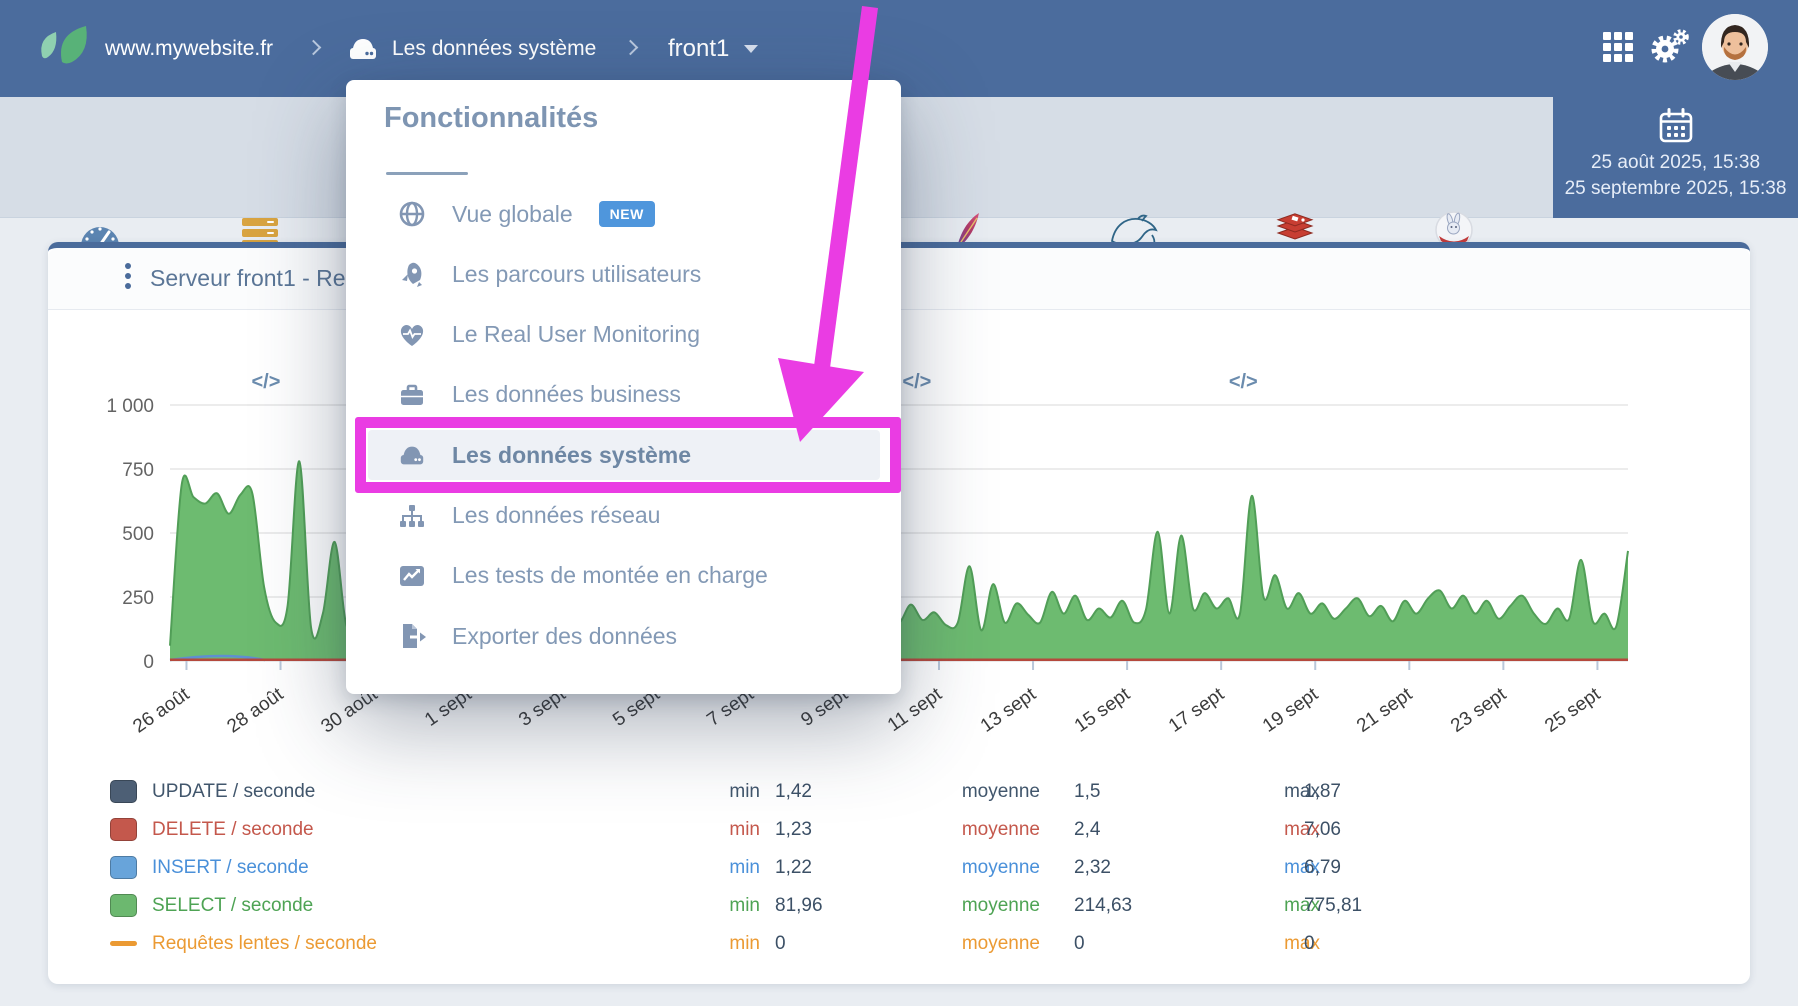 This screenshot has width=1798, height=1006. I want to click on legend-label: DELETE / seconde, so click(233, 829).